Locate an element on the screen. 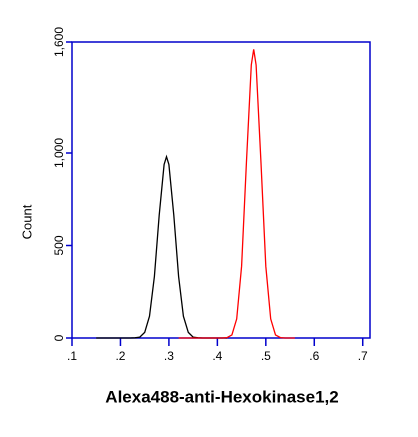 The height and width of the screenshot is (437, 418). y-tick-label: 1,600 is located at coordinates (59, 42).